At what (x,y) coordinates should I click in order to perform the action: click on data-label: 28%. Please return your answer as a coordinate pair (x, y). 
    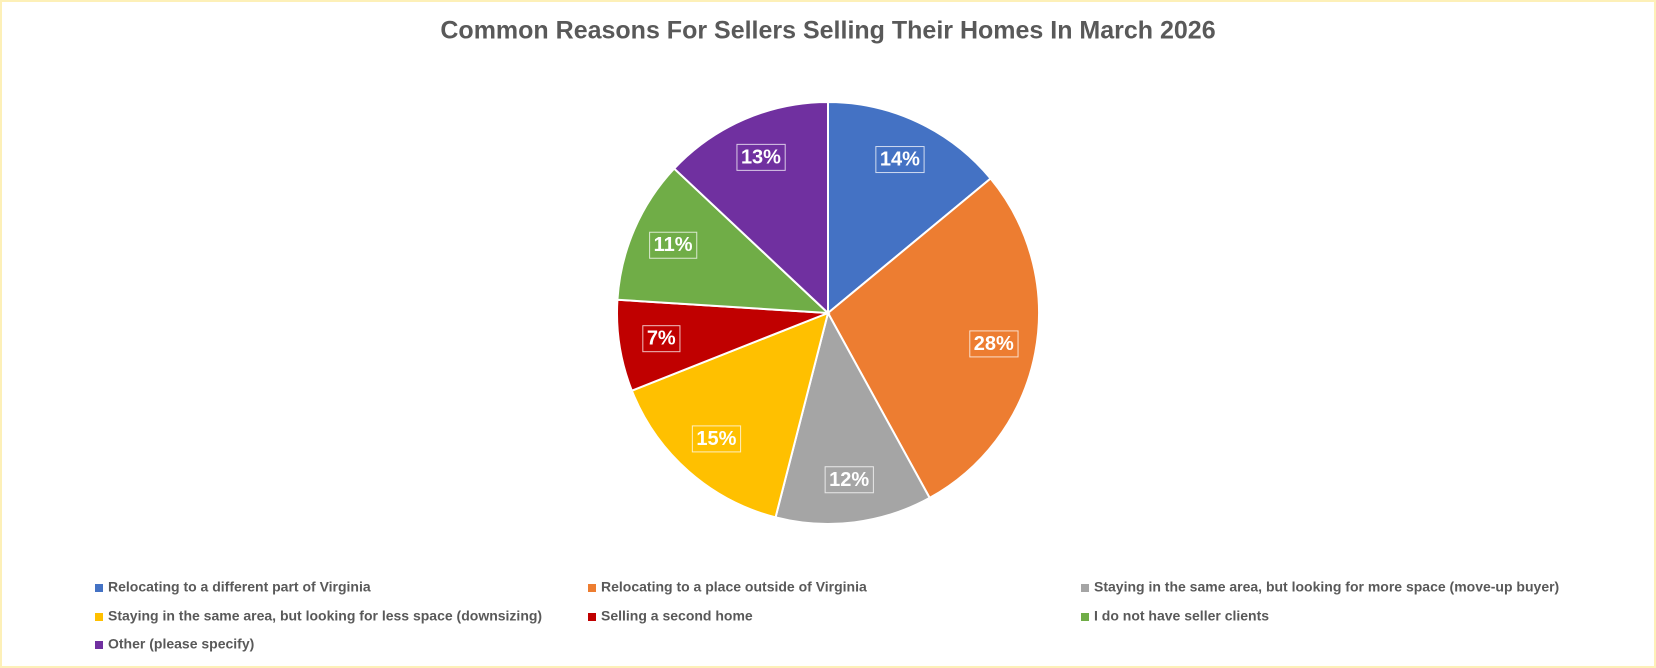
    Looking at the image, I should click on (994, 344).